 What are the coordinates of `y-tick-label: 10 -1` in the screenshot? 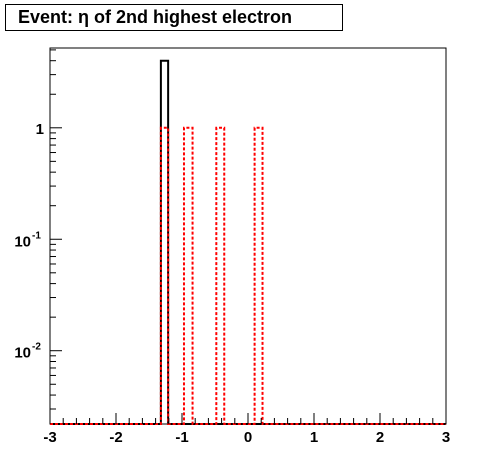 It's located at (27, 240).